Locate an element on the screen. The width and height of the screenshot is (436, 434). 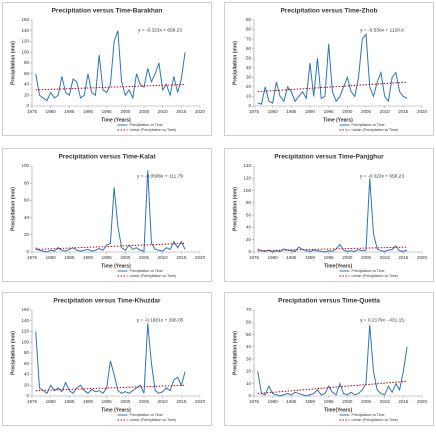
y-tick-label: 60 is located at coordinates (249, 214).